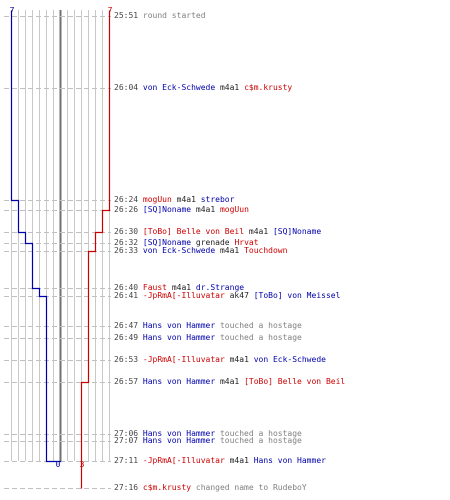  I want to click on event-time: 26:30, so click(128, 231).